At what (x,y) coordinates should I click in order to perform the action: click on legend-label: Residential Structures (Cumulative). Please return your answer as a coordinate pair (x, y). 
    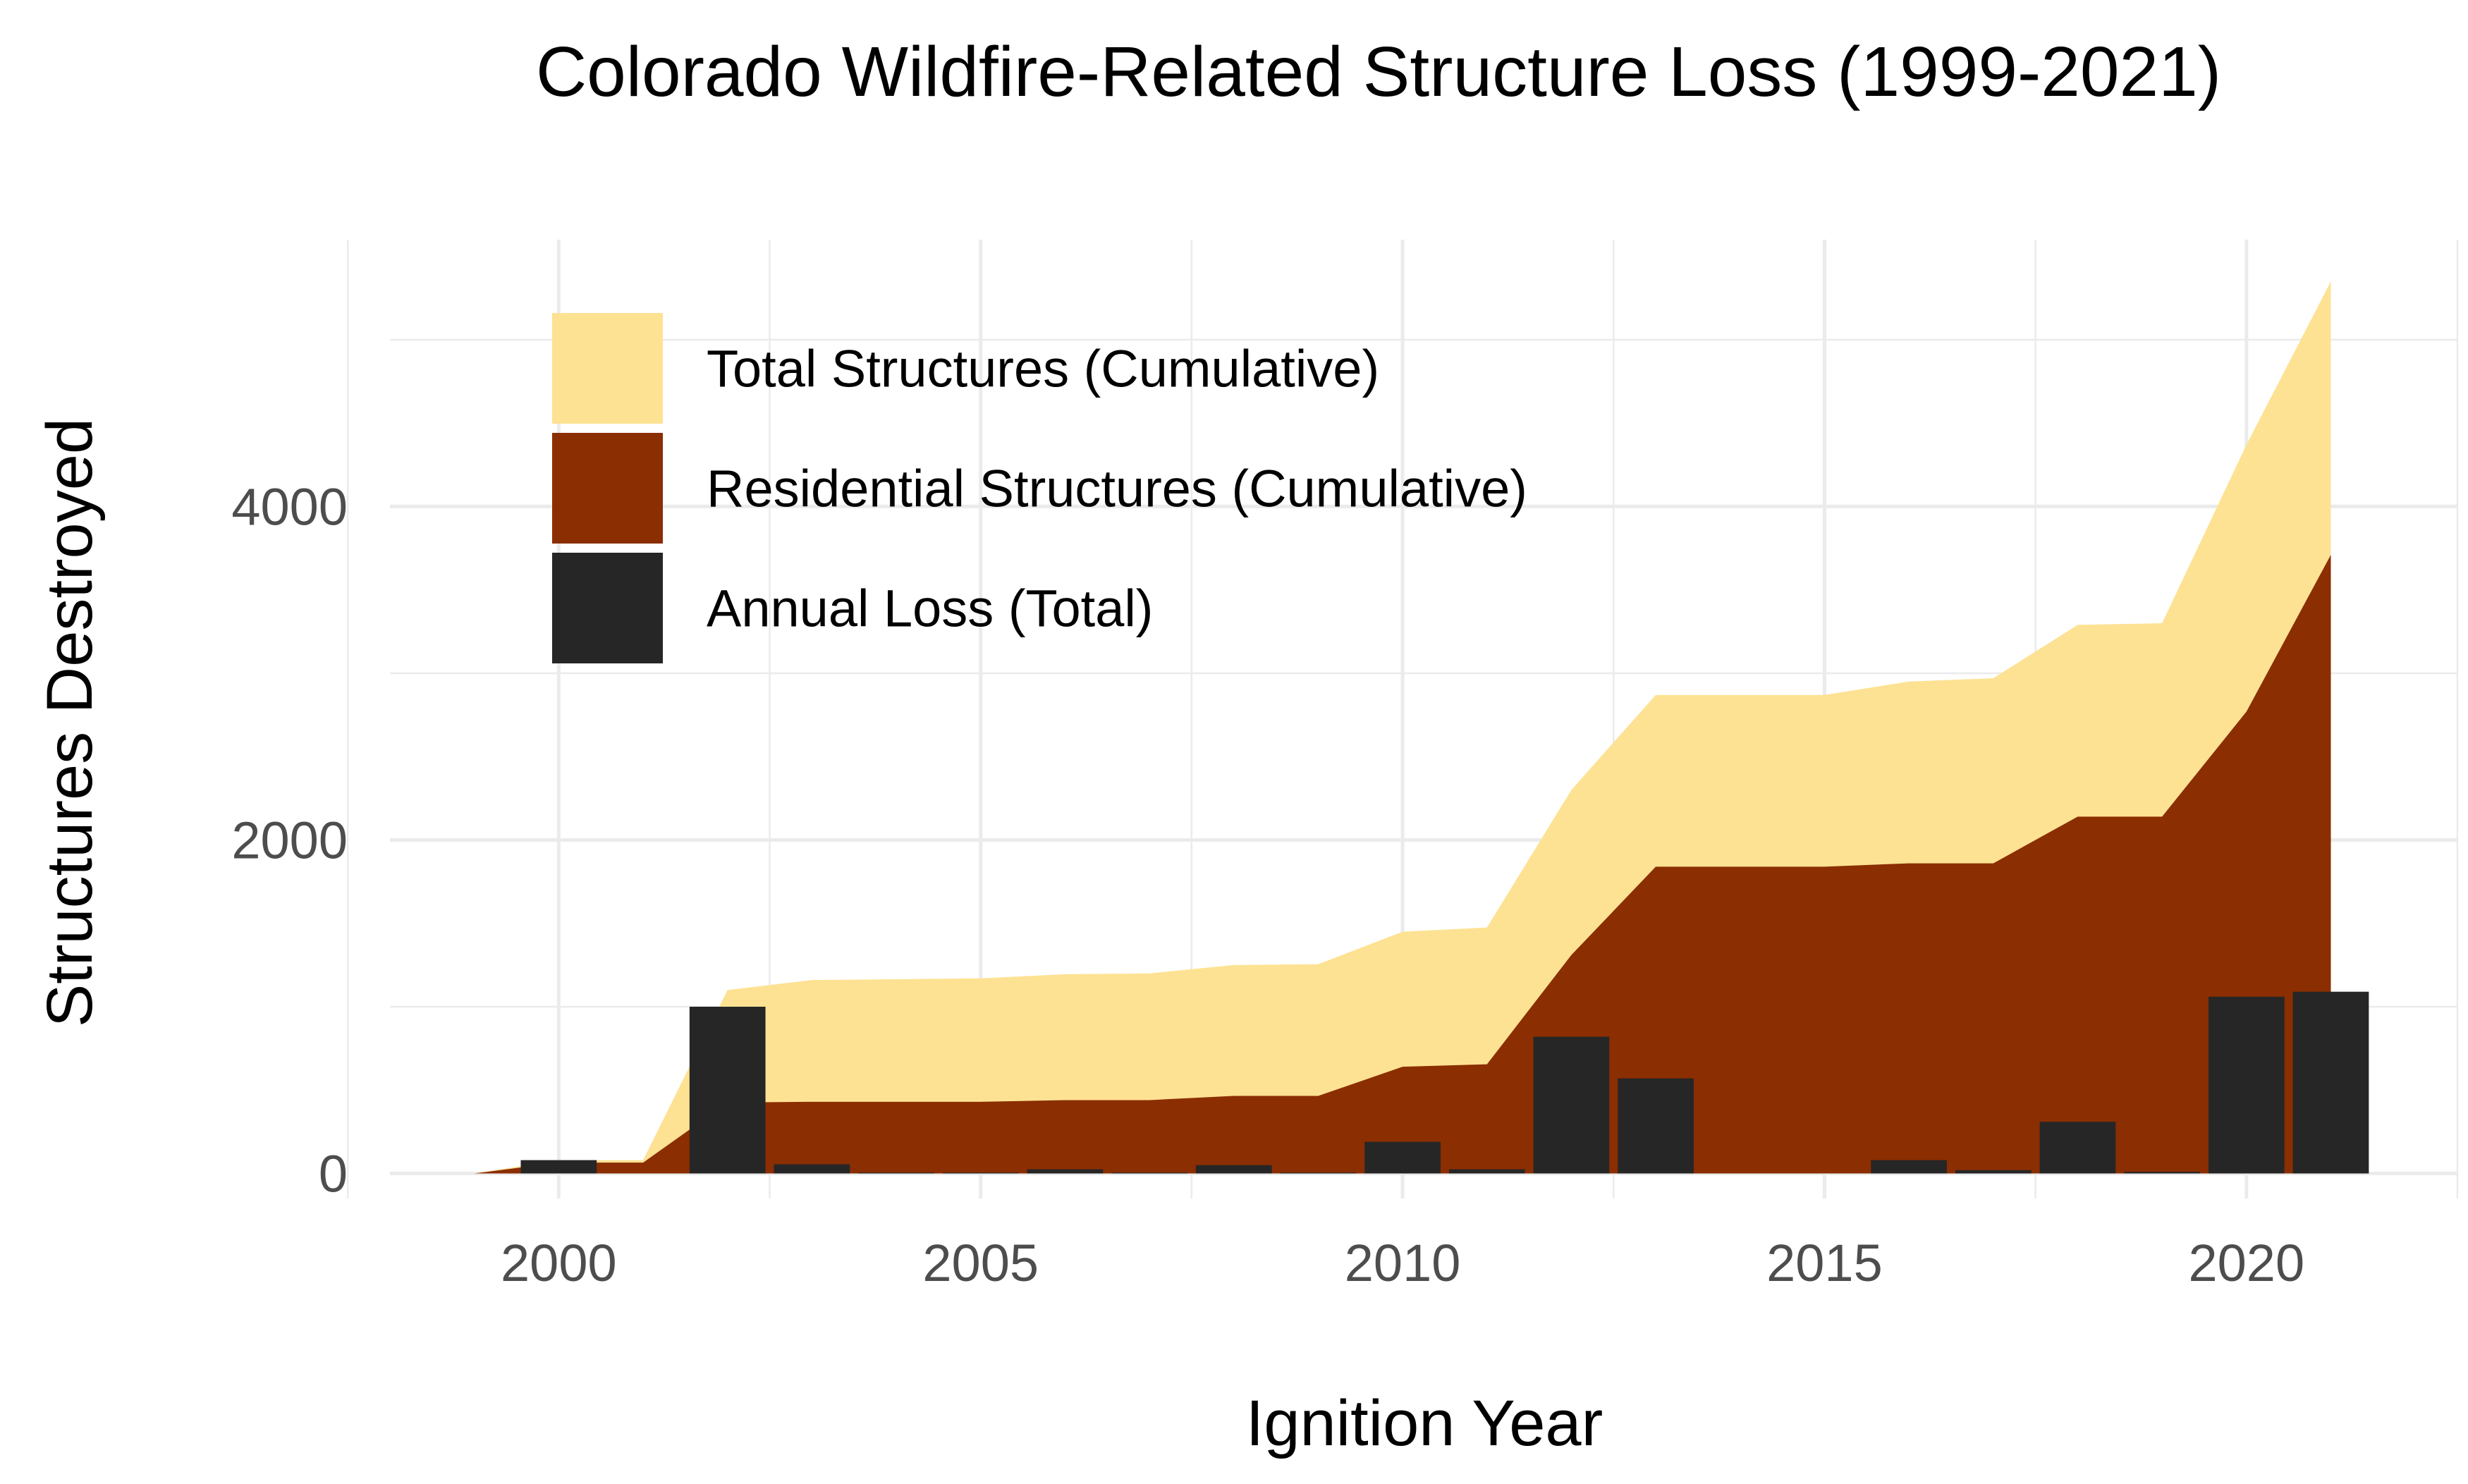
    Looking at the image, I should click on (1117, 489).